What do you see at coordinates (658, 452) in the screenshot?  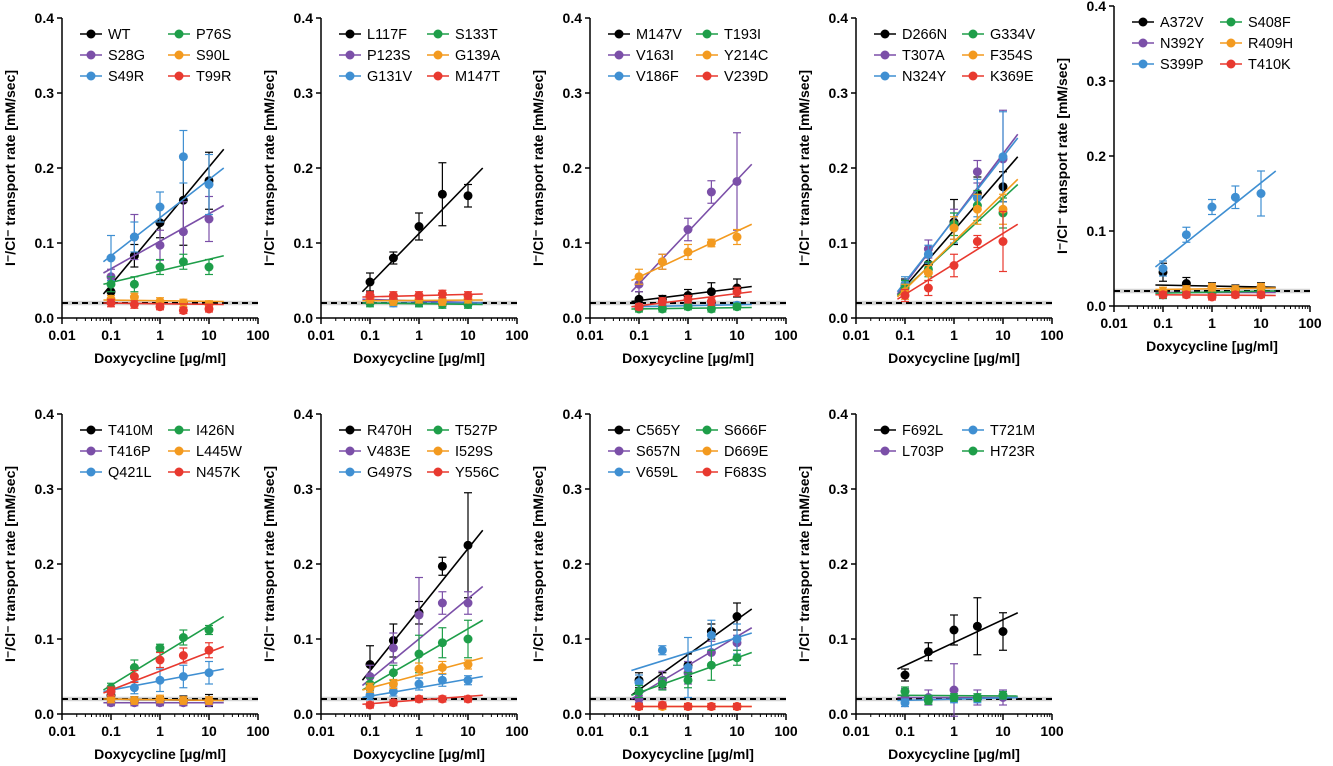 I see `legend-label: S657N` at bounding box center [658, 452].